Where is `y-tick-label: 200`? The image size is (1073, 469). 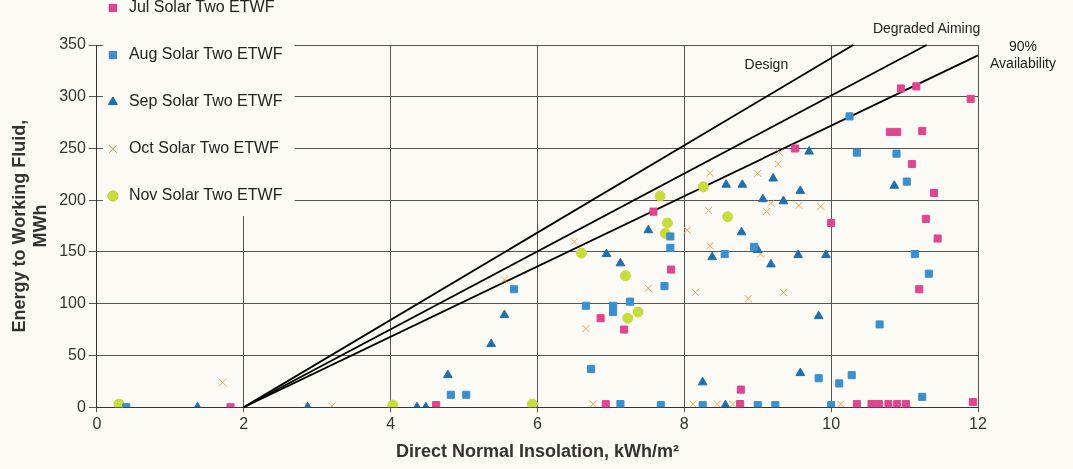
y-tick-label: 200 is located at coordinates (72, 199).